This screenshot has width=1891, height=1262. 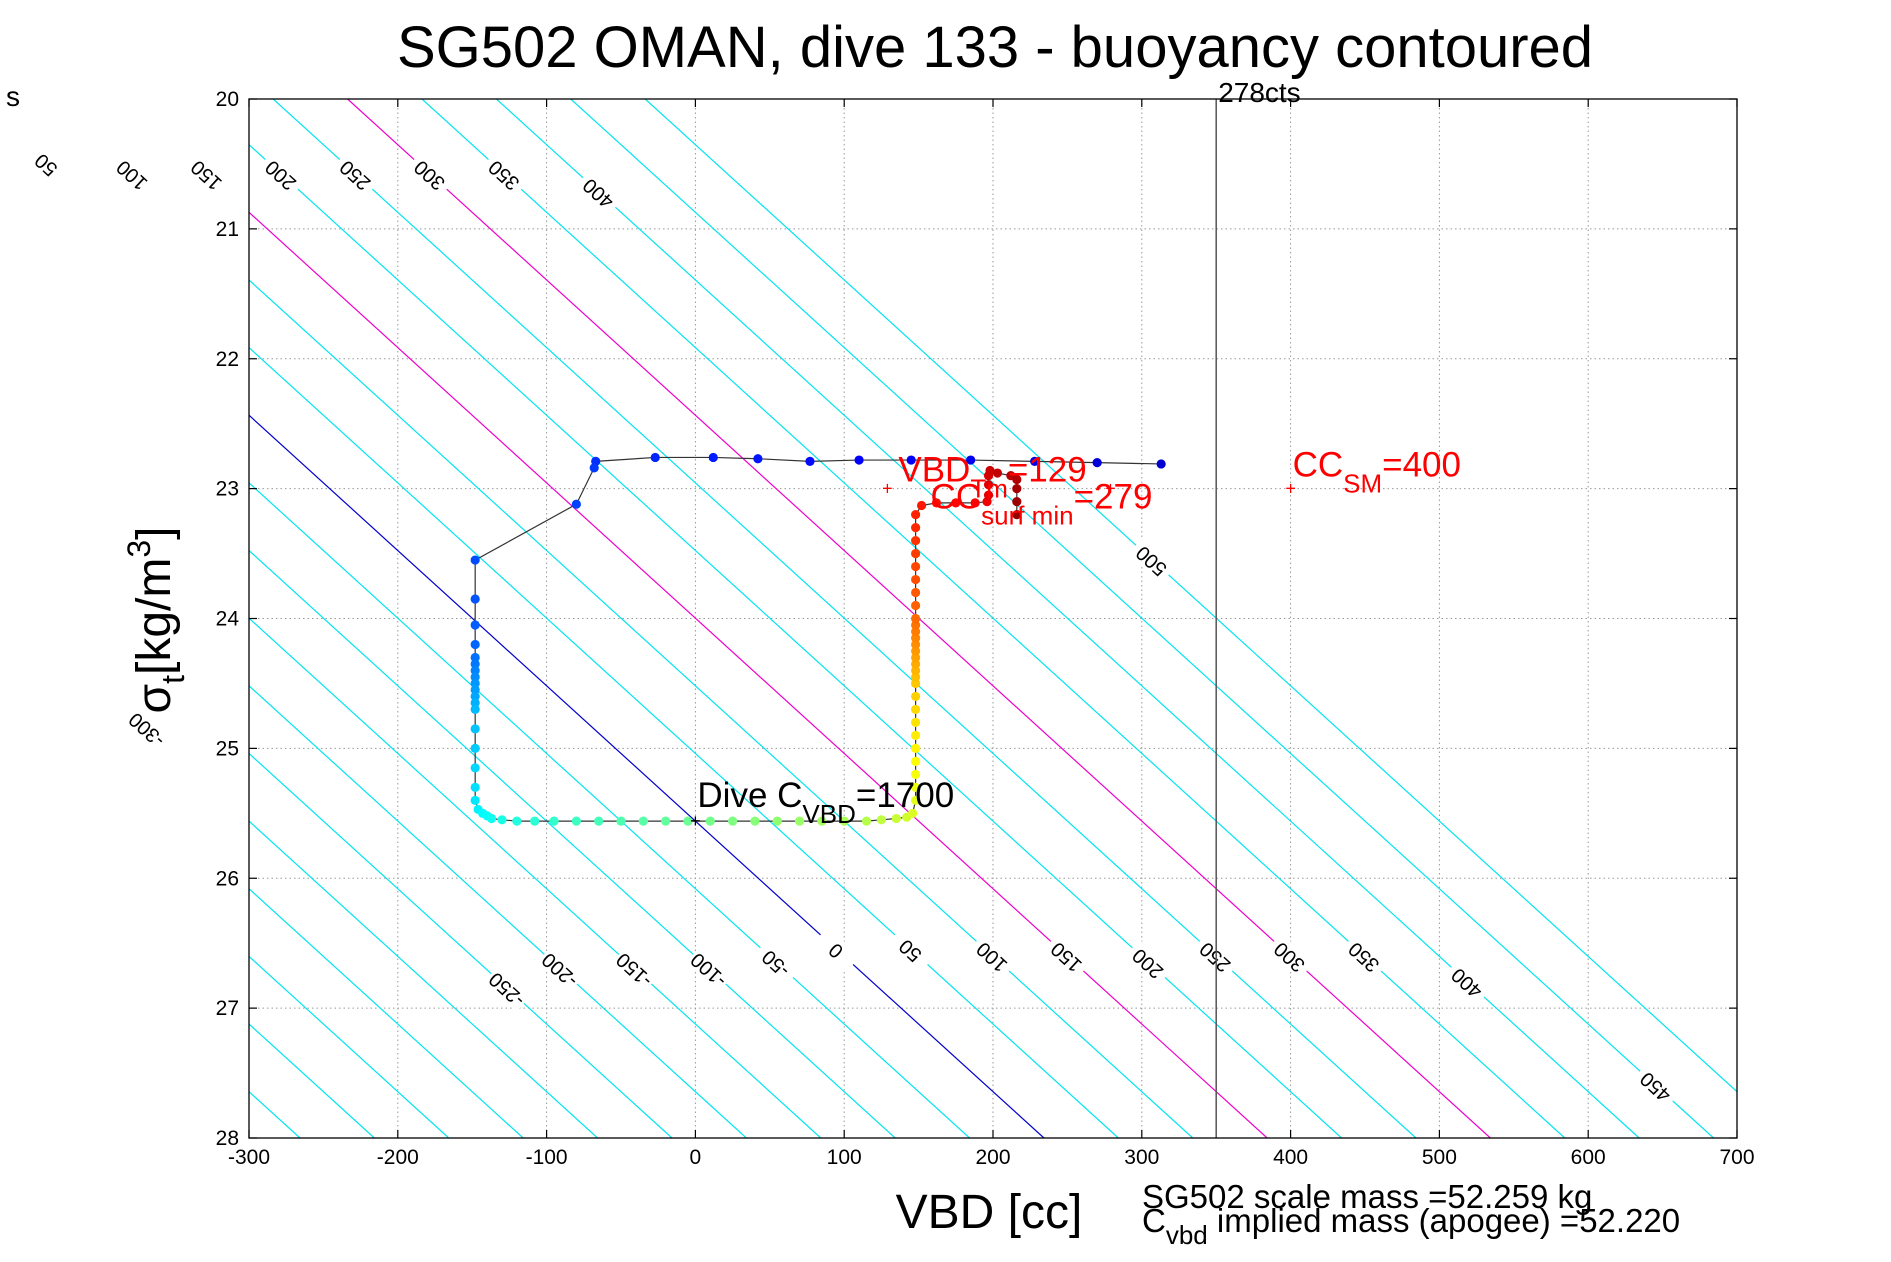 What do you see at coordinates (398, 1157) in the screenshot?
I see `x-tick-label: -200` at bounding box center [398, 1157].